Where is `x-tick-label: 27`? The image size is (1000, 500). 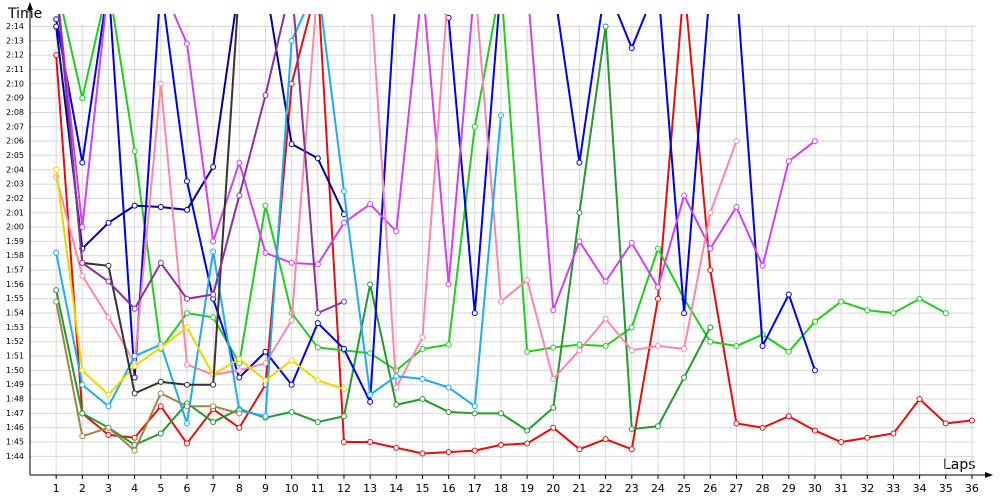
x-tick-label: 27 is located at coordinates (736, 488).